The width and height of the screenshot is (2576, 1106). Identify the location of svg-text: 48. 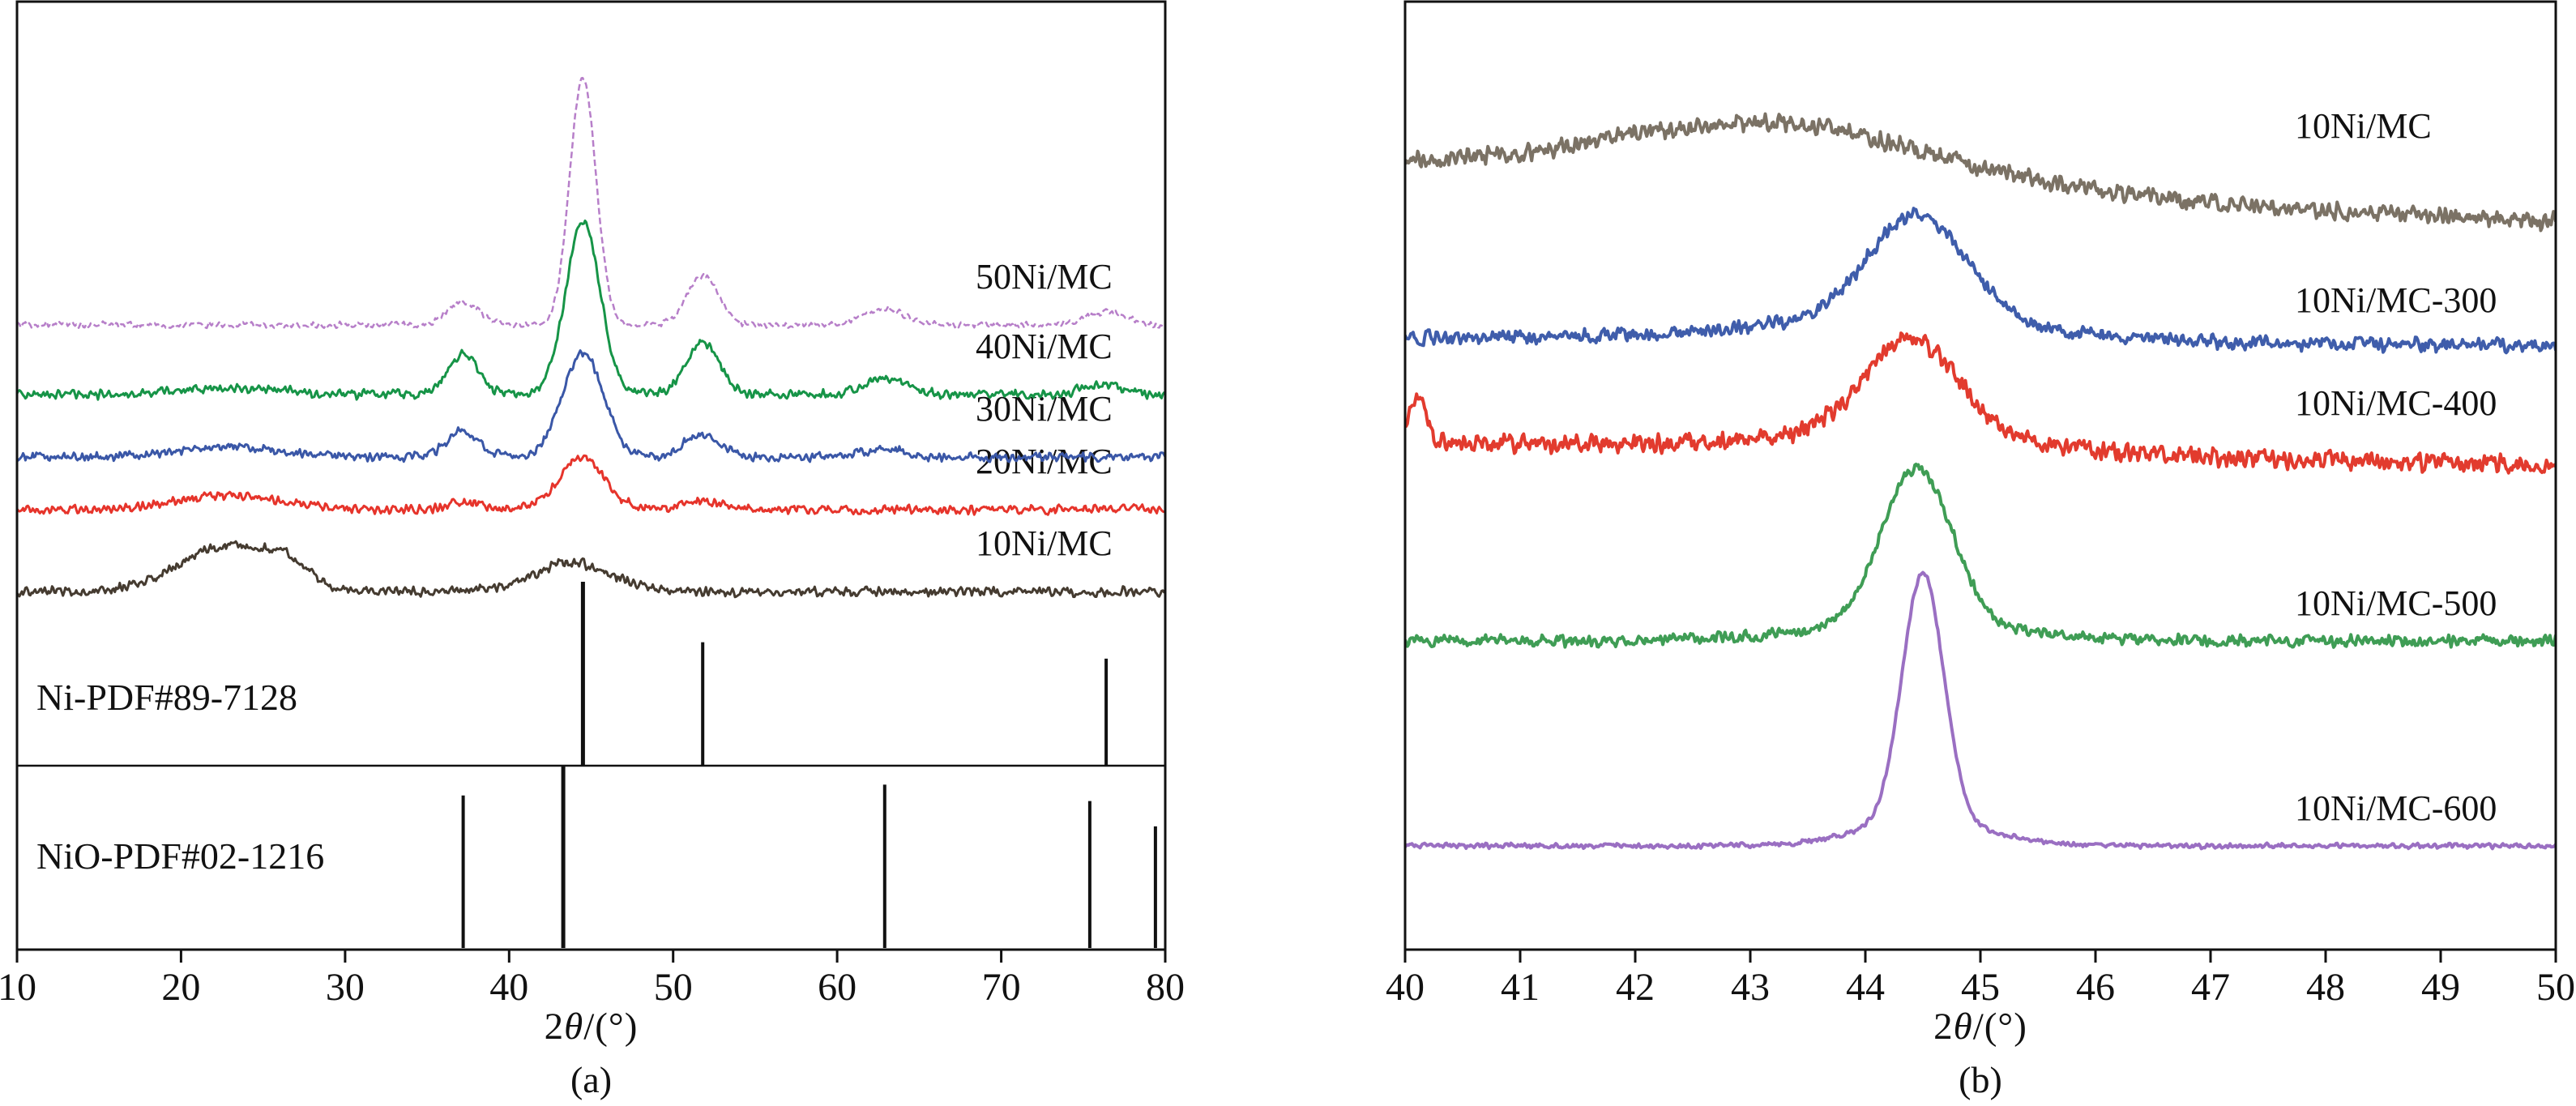
(2325, 987).